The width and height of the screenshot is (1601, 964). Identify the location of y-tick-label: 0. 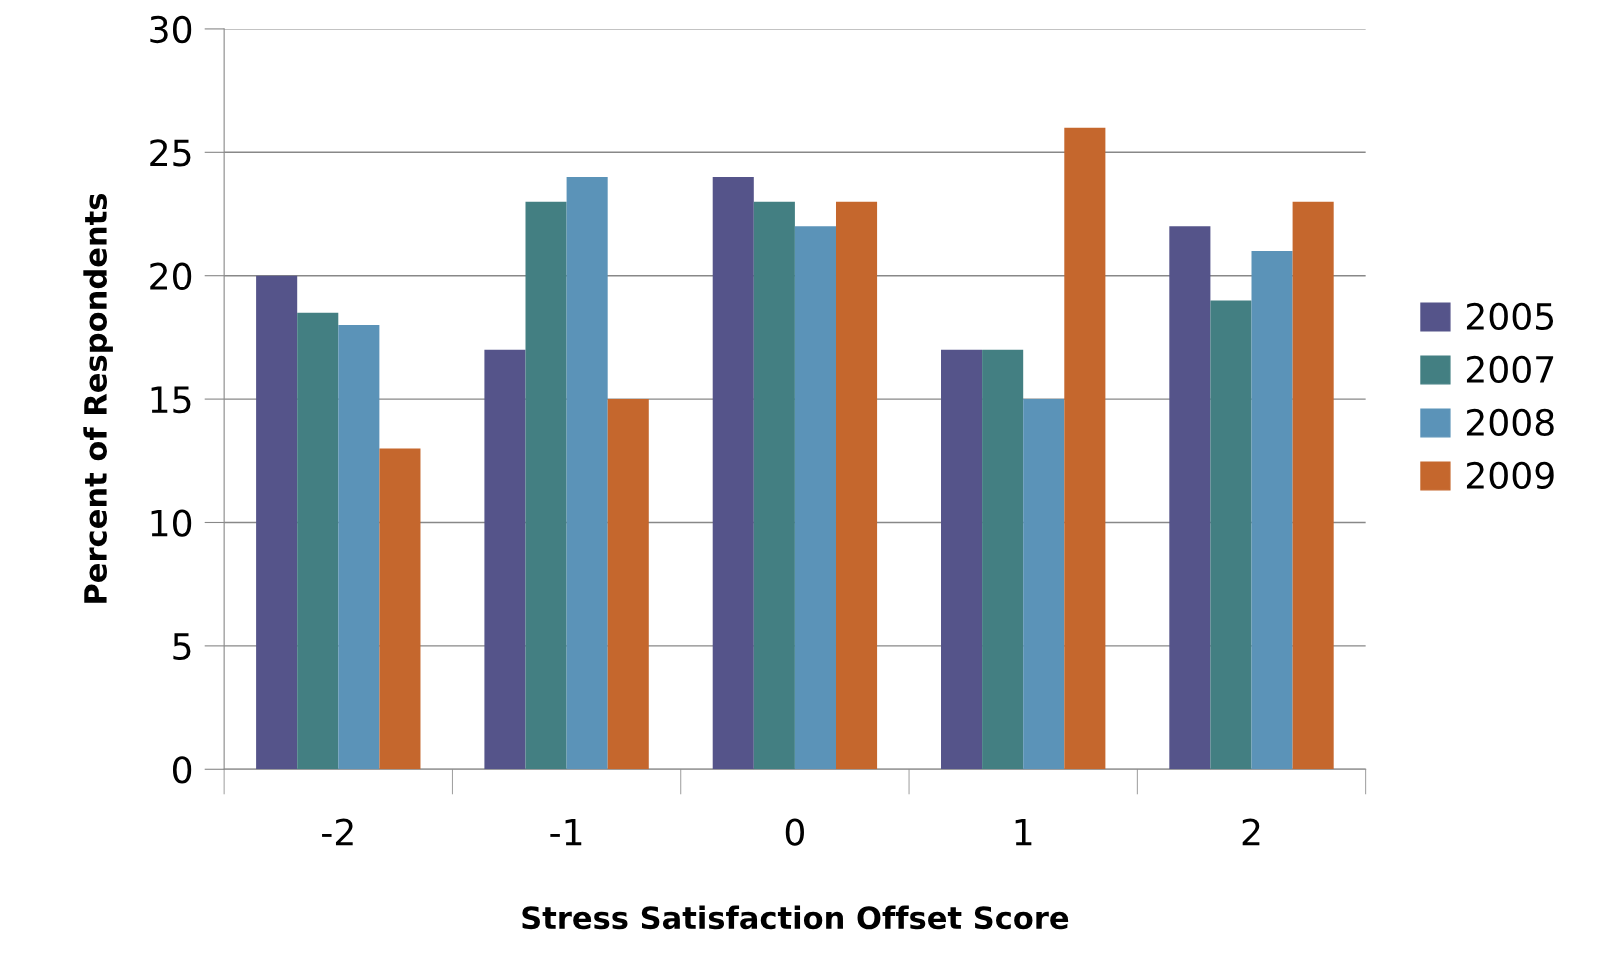
(182, 770).